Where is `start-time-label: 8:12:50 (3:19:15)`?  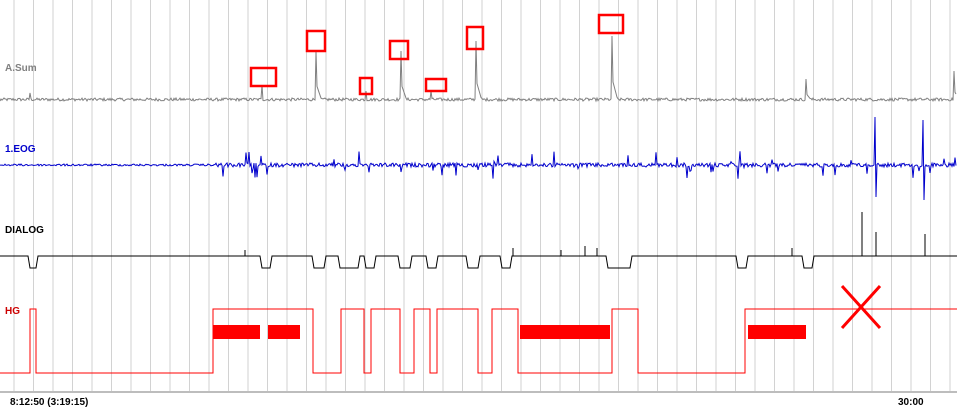 start-time-label: 8:12:50 (3:19:15) is located at coordinates (49, 402).